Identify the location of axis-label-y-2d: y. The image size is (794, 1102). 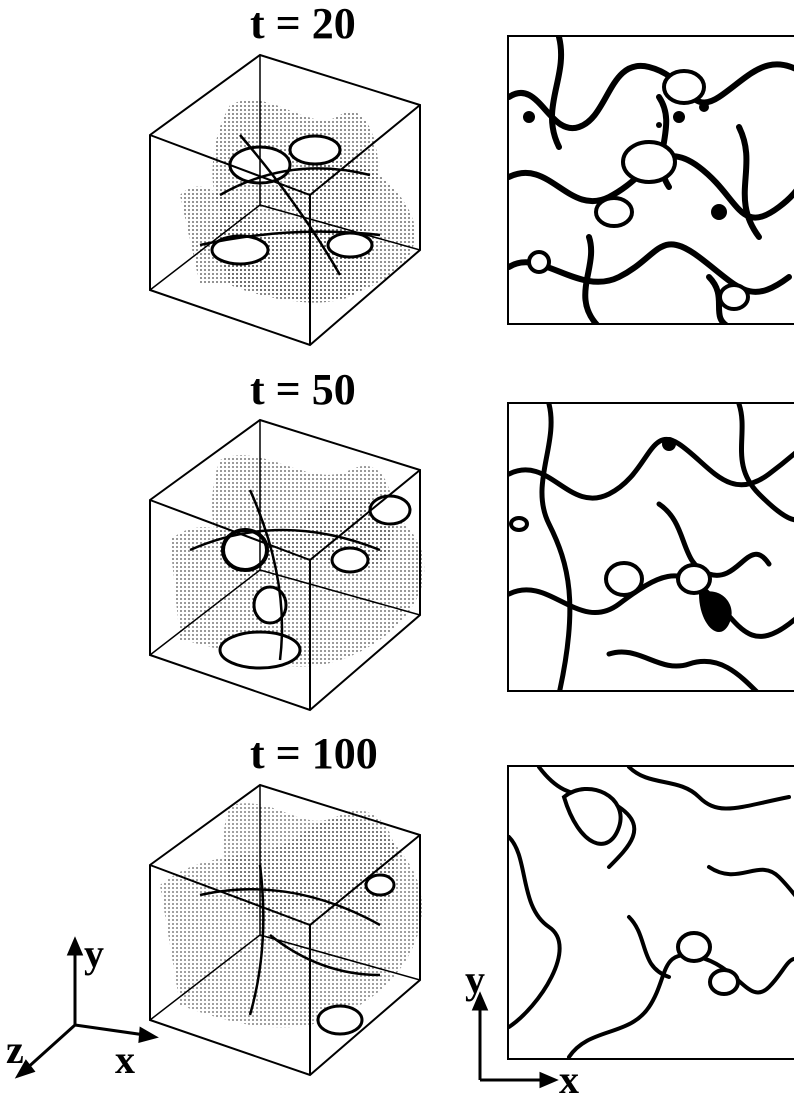
(475, 979).